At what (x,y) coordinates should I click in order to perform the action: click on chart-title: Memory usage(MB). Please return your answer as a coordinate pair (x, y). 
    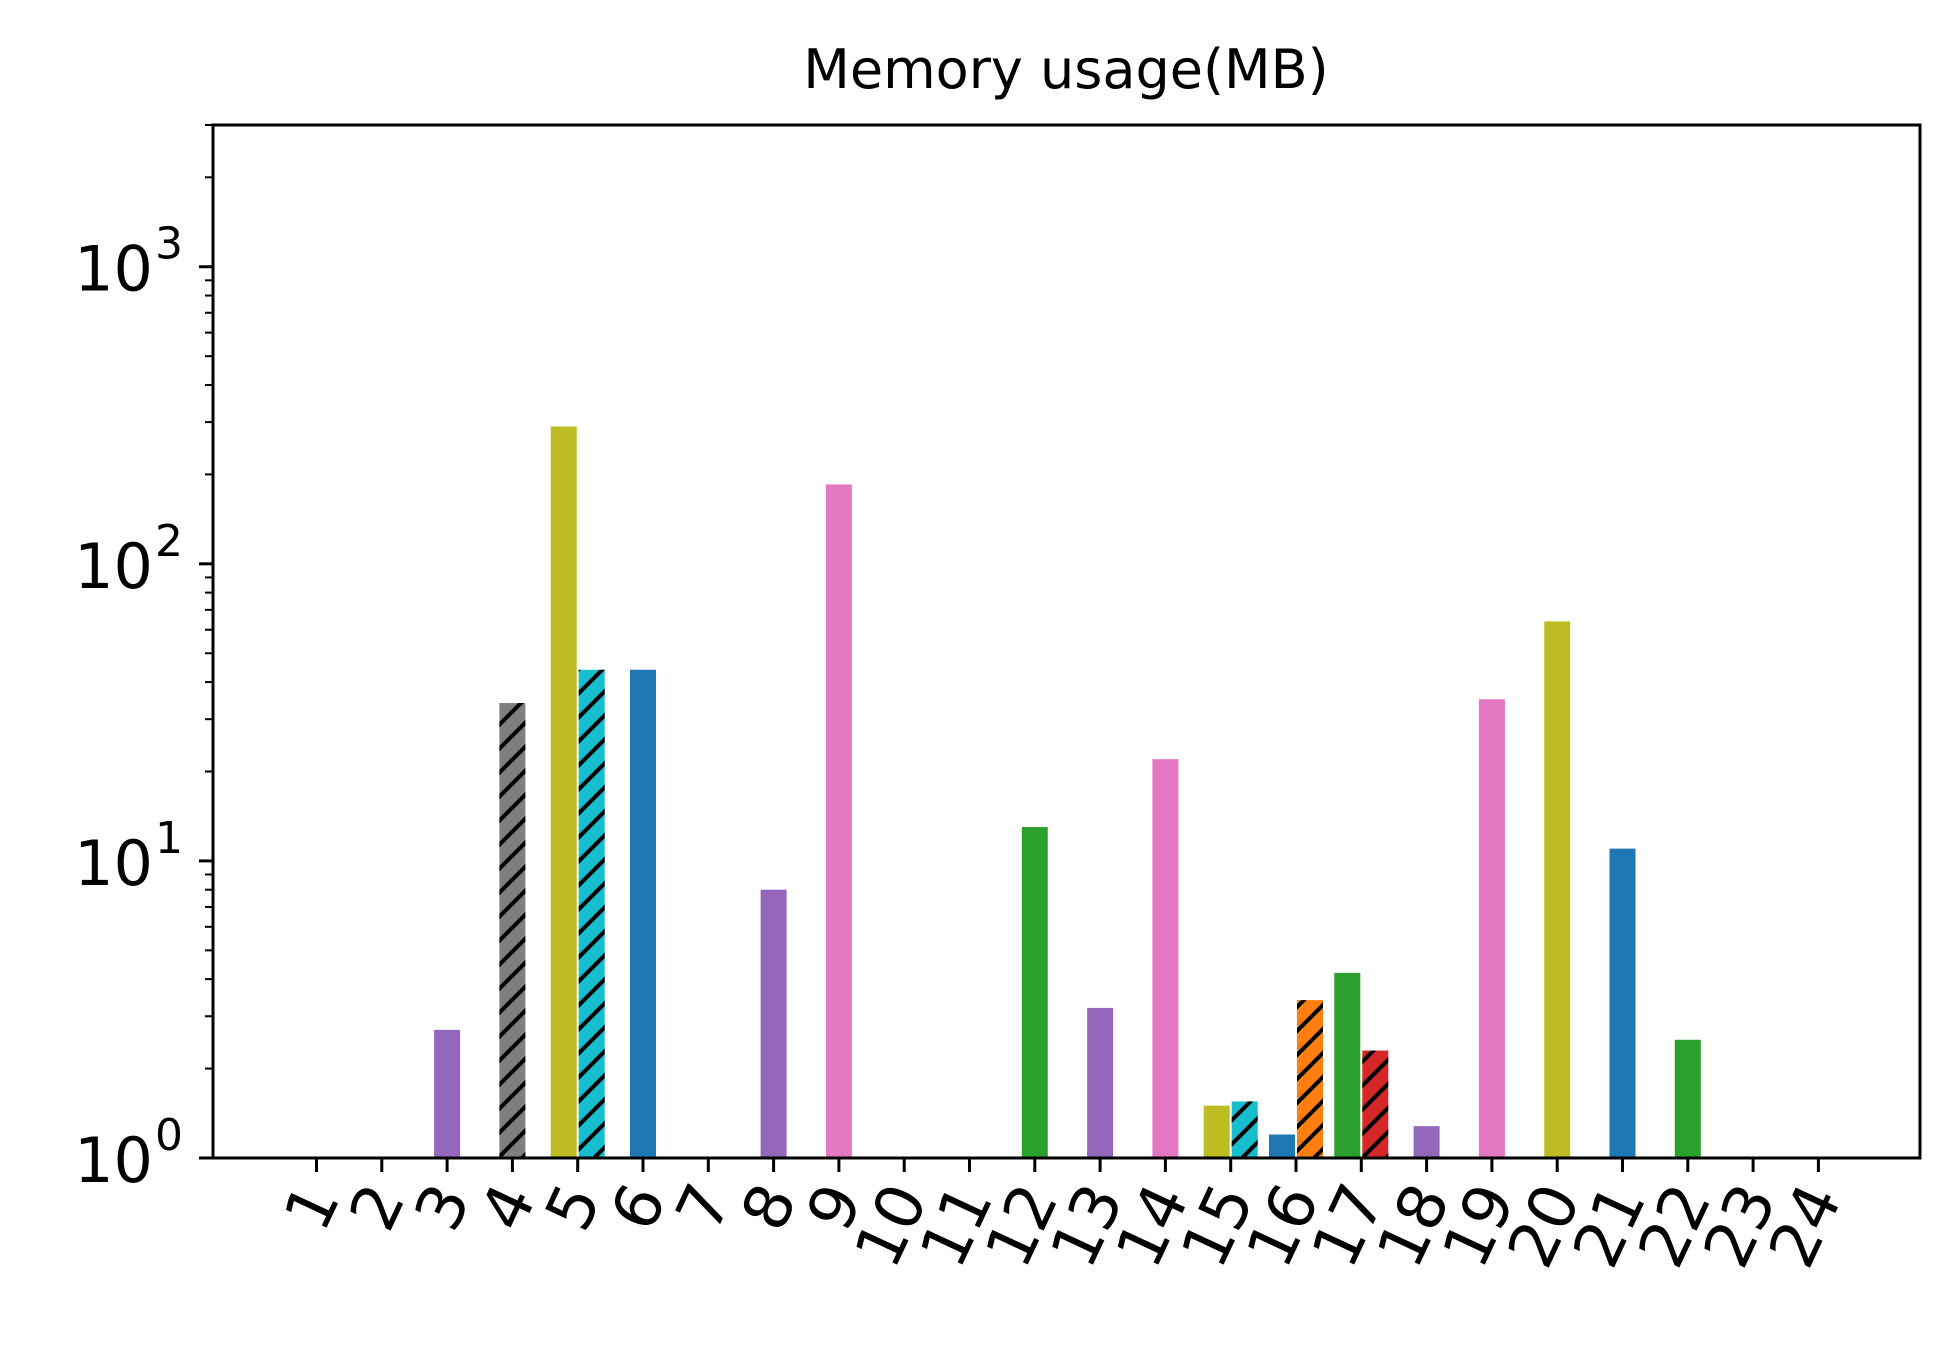
    Looking at the image, I should click on (1066, 69).